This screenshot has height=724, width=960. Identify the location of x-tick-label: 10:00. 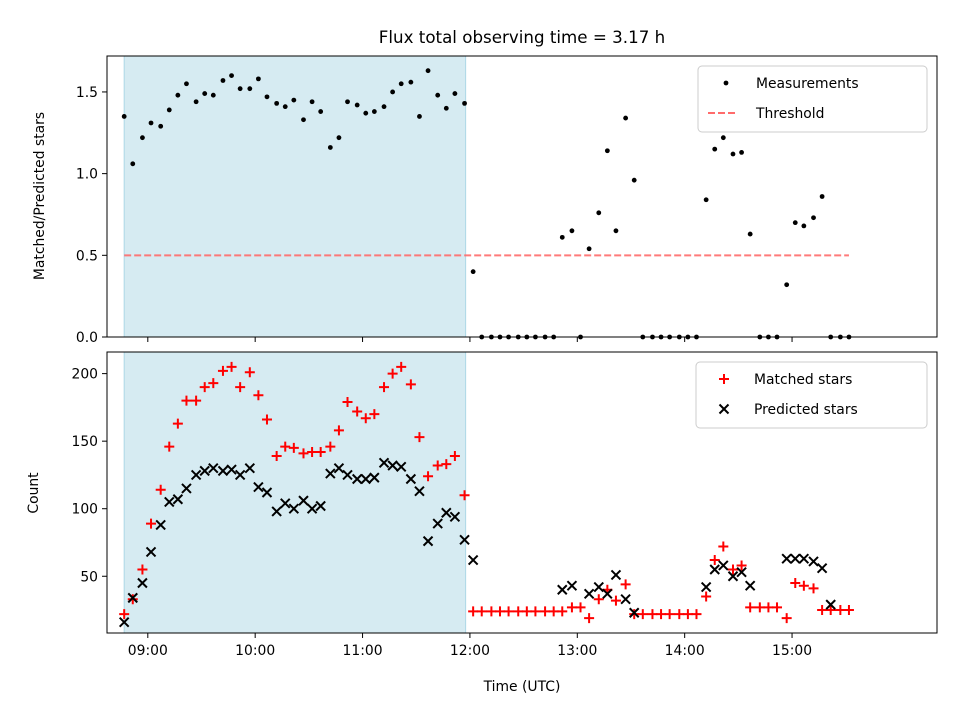
(255, 651).